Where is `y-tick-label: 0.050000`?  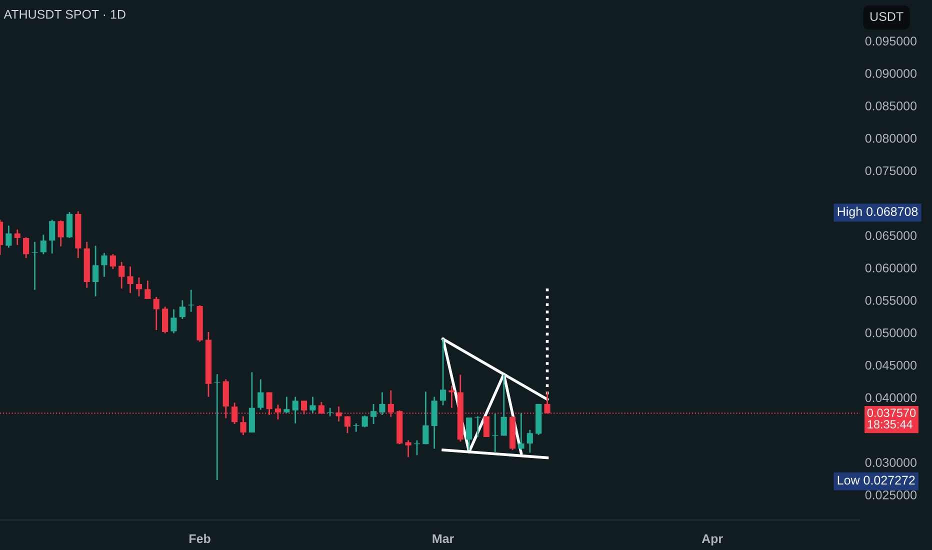
y-tick-label: 0.050000 is located at coordinates (891, 333).